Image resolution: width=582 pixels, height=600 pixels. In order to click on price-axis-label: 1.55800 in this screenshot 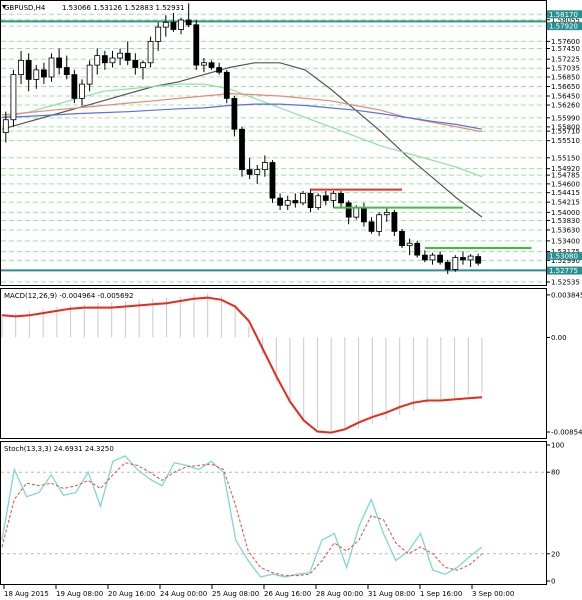, I will do `click(565, 127)`.